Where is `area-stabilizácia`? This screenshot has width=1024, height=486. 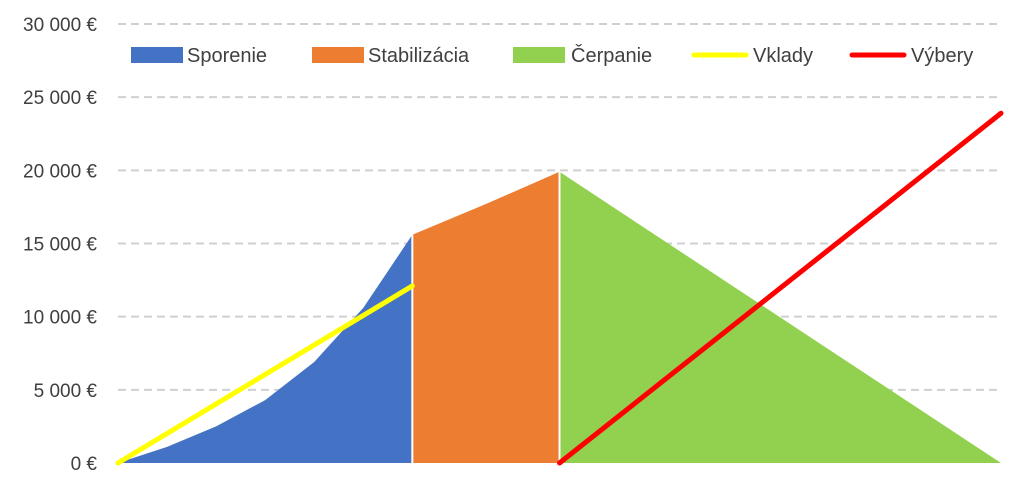
area-stabilizácia is located at coordinates (486, 317).